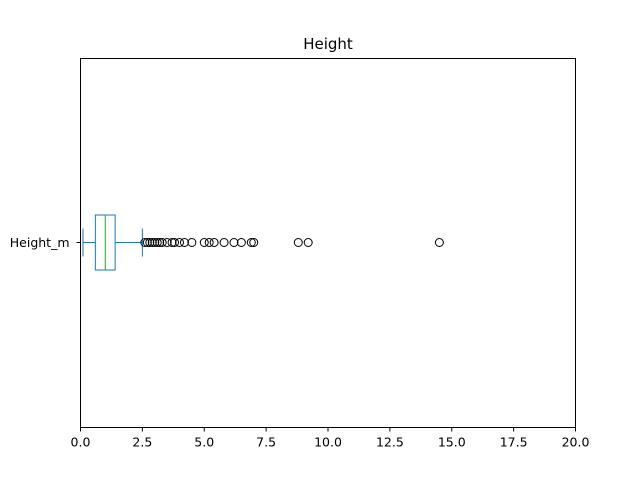 This screenshot has width=640, height=480. Describe the element at coordinates (514, 442) in the screenshot. I see `x-tick-label: 17.5` at that location.